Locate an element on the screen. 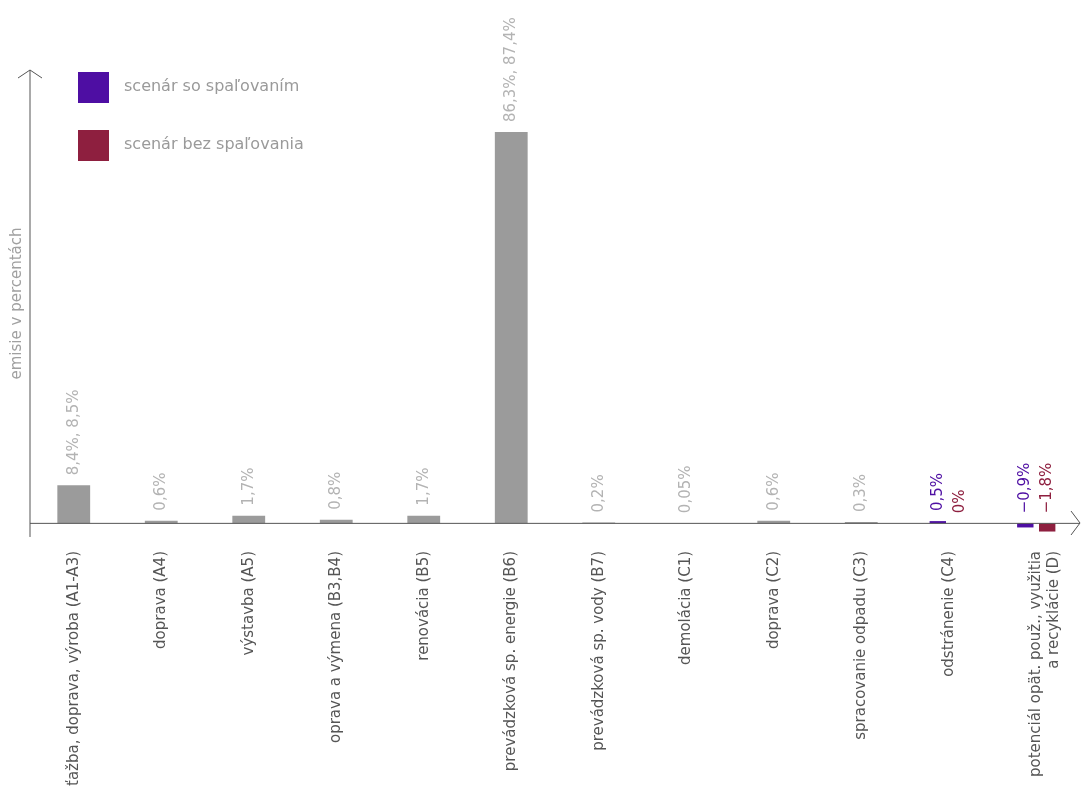  y-axis-title: emisie v percentách is located at coordinates (15, 303).